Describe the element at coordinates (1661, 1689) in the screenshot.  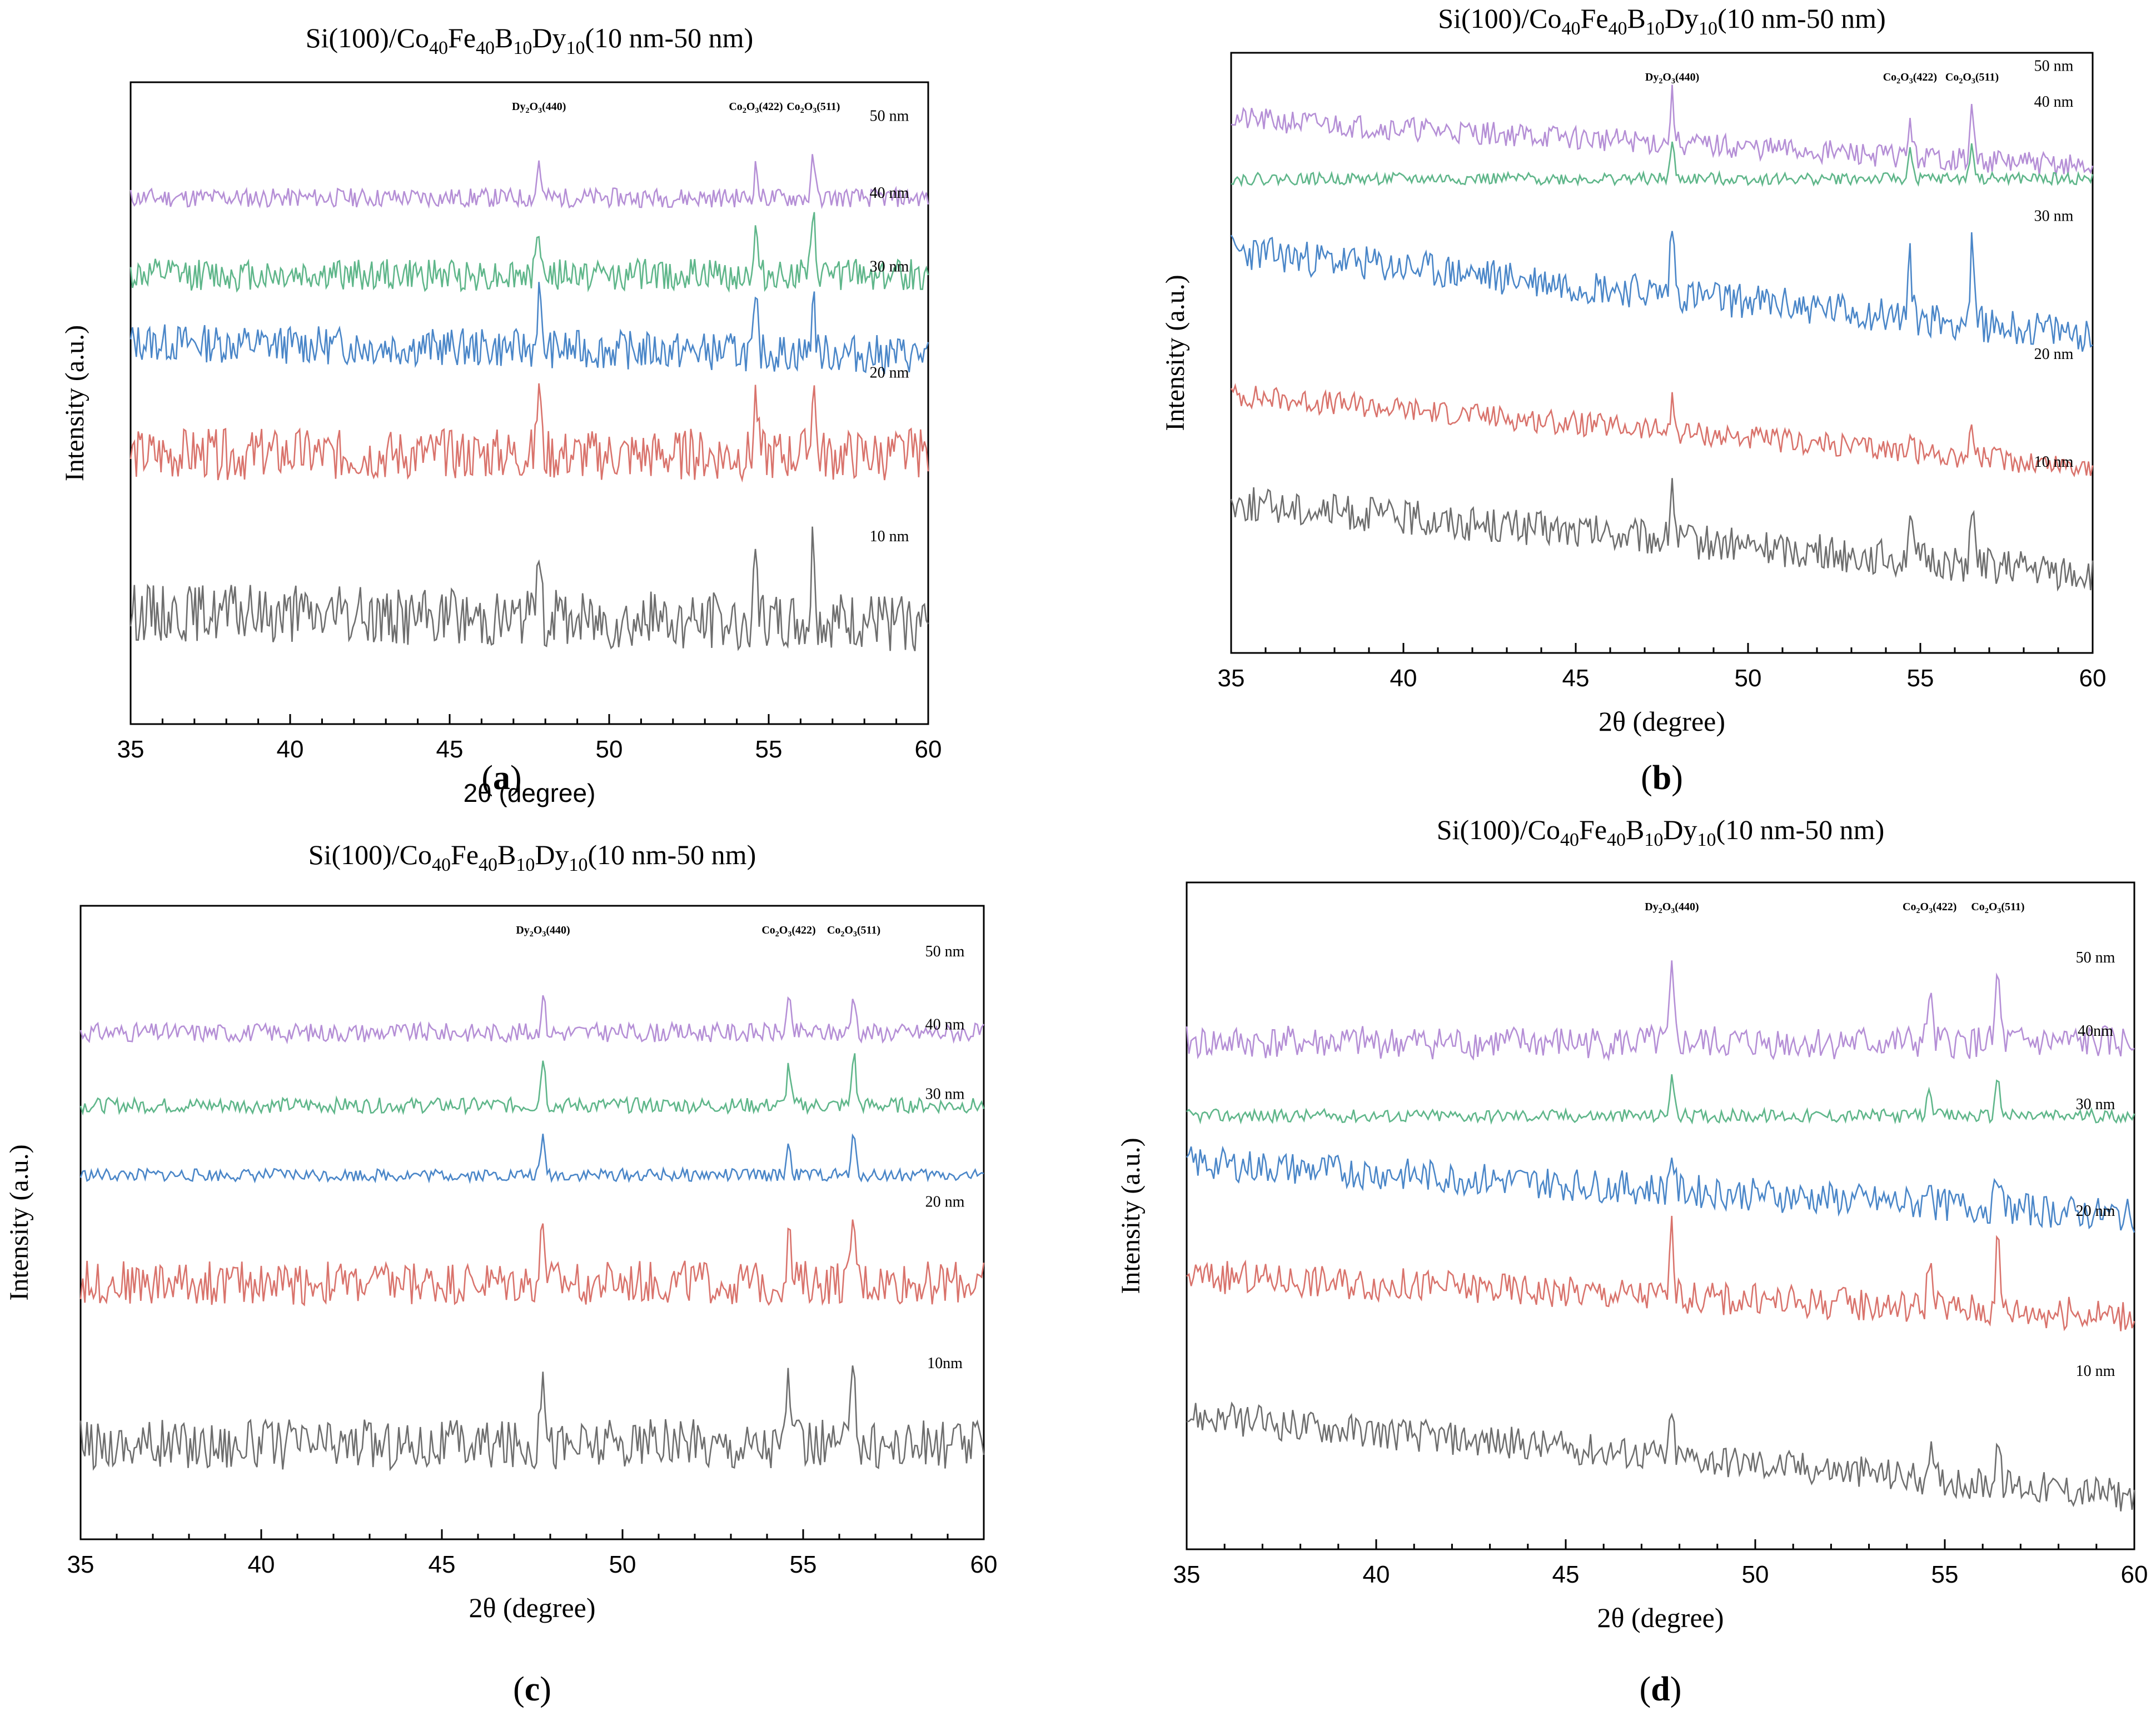
I see `panel-label: (d)` at that location.